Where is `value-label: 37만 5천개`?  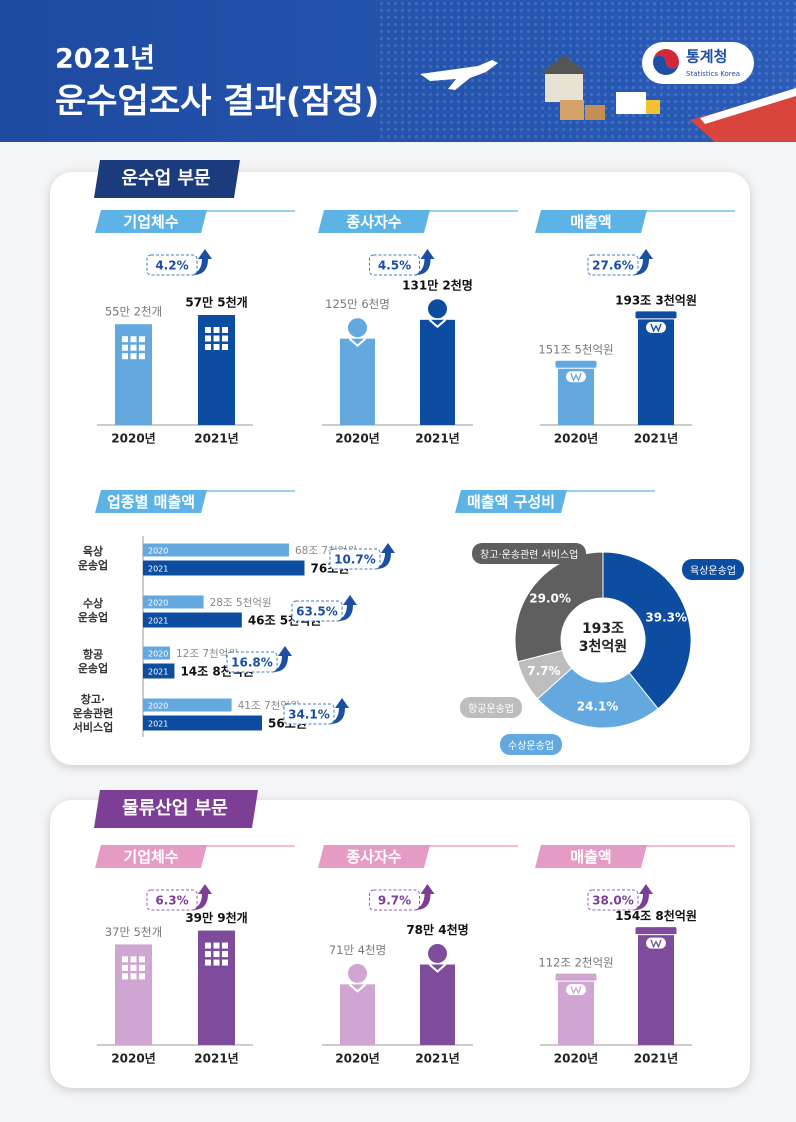 value-label: 37만 5천개 is located at coordinates (133, 932).